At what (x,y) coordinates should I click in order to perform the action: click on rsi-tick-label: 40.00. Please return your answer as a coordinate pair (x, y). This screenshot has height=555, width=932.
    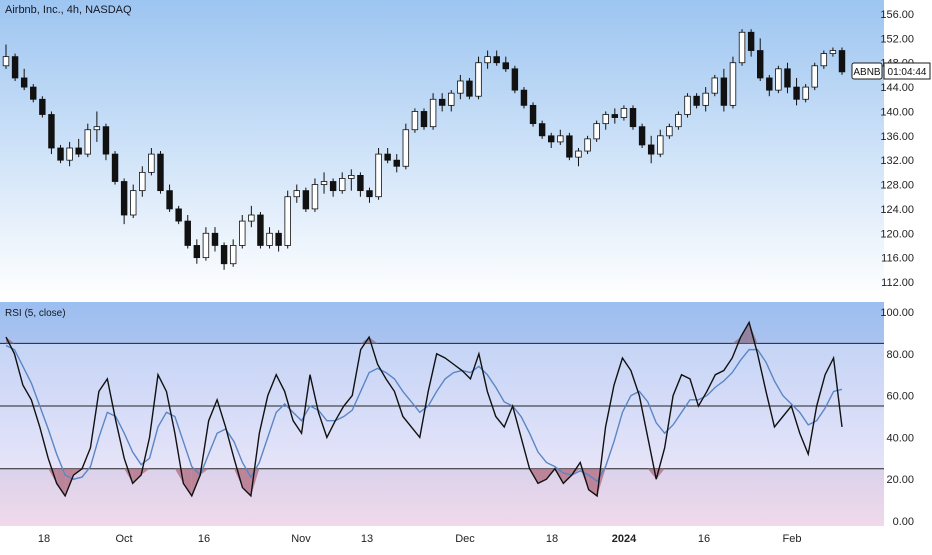
    Looking at the image, I should click on (900, 438).